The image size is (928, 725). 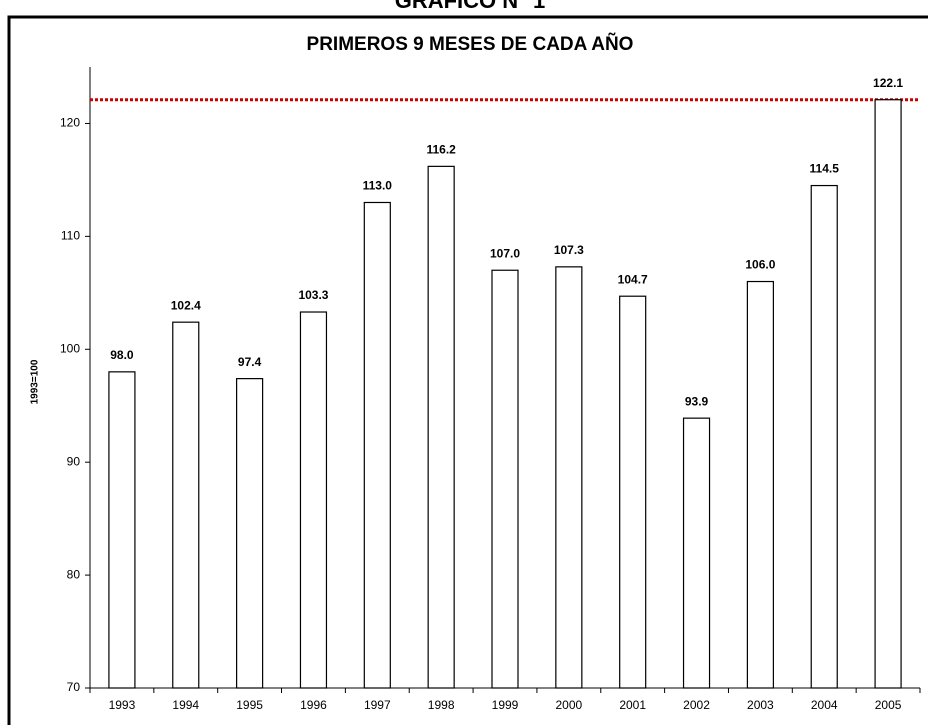 What do you see at coordinates (632, 705) in the screenshot?
I see `x-tick-label: 2001` at bounding box center [632, 705].